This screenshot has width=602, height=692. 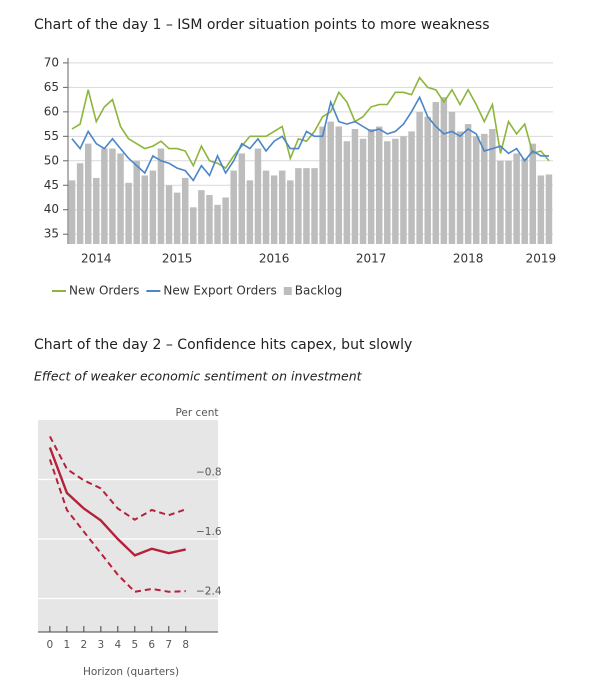 I want to click on legend-swatch, so click(x=287, y=291).